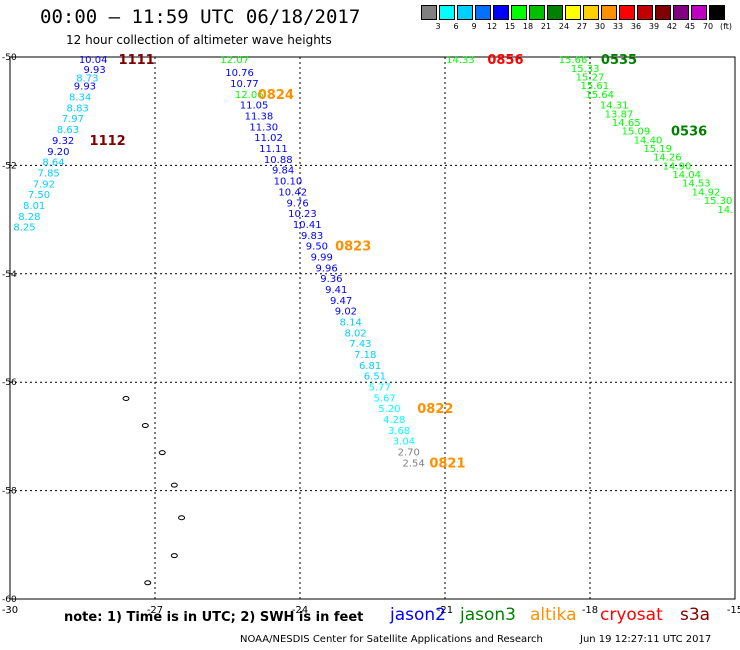 The width and height of the screenshot is (740, 650). Describe the element at coordinates (322, 257) in the screenshot. I see `wave-height-value: 9.99` at that location.